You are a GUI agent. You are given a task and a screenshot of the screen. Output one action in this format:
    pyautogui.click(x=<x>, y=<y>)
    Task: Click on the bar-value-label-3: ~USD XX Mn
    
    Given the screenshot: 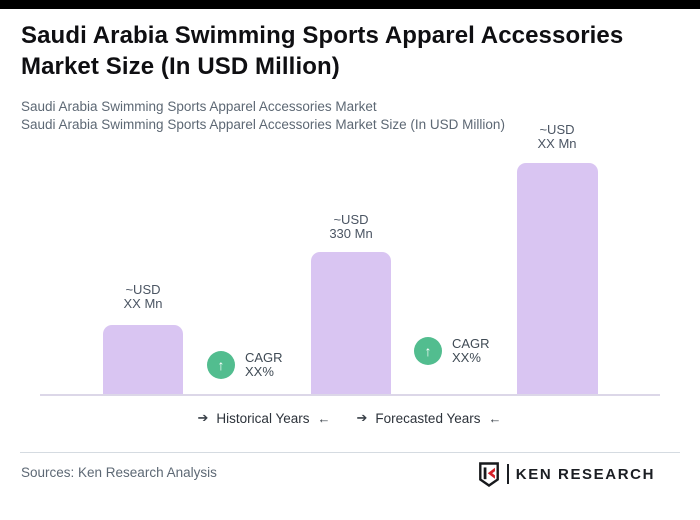 What is the action you would take?
    pyautogui.click(x=557, y=137)
    